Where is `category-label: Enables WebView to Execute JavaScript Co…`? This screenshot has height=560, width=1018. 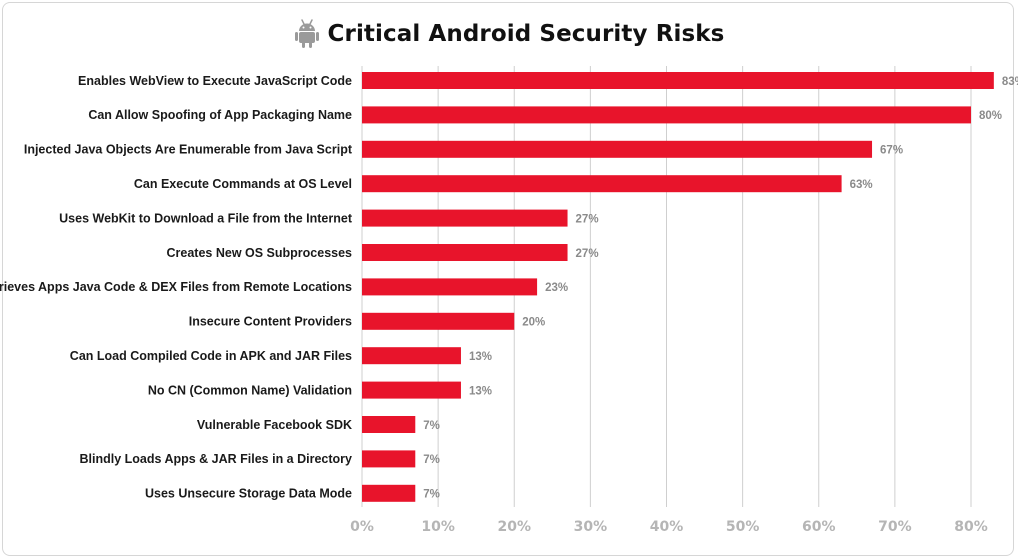
category-label: Enables WebView to Execute JavaScript Co… is located at coordinates (215, 81).